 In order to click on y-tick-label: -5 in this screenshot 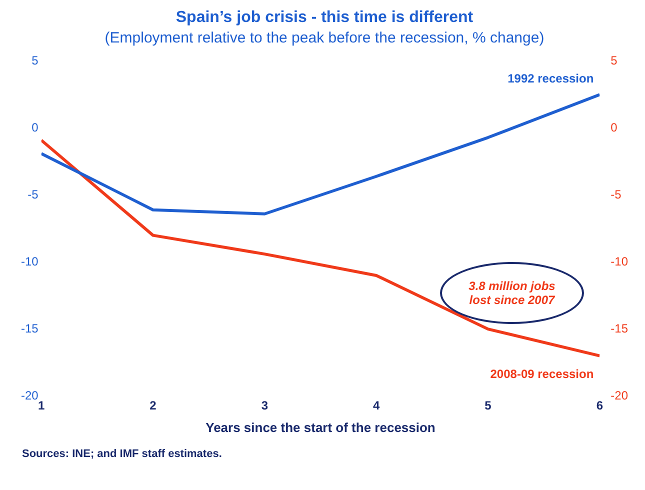, I will do `click(33, 194)`.